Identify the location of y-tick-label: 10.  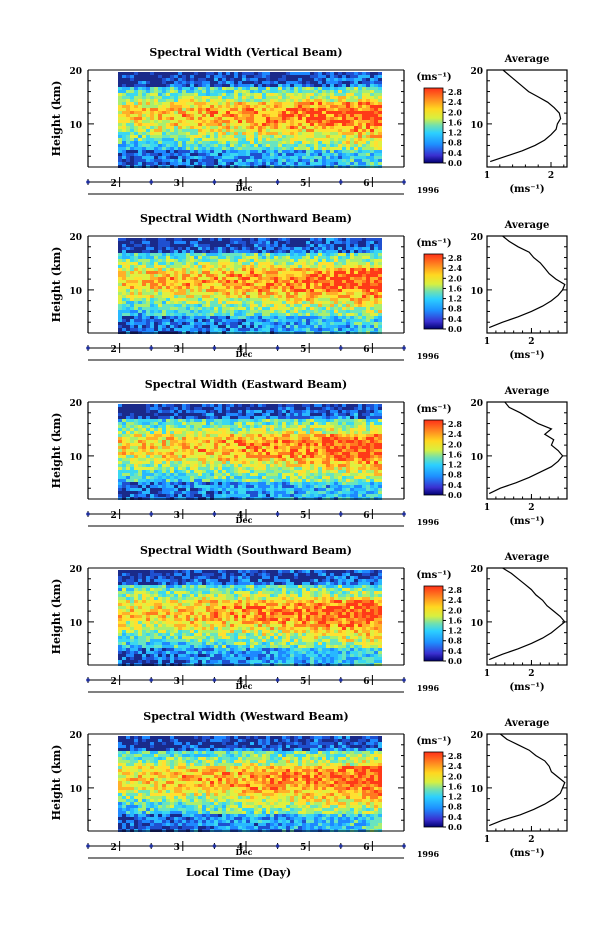
(75, 292).